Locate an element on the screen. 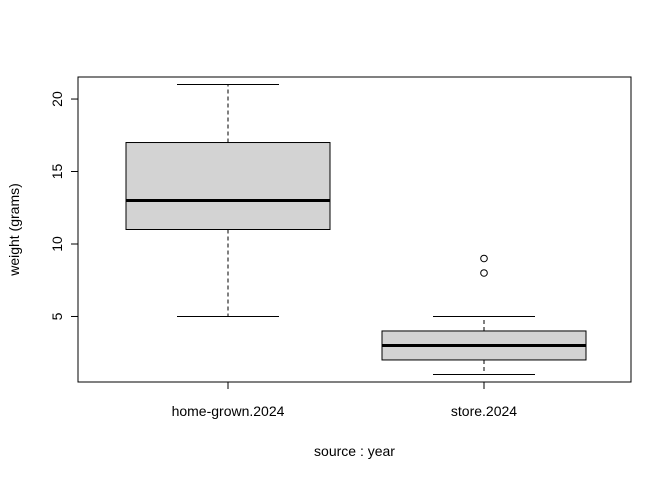  iqr-box is located at coordinates (228, 186).